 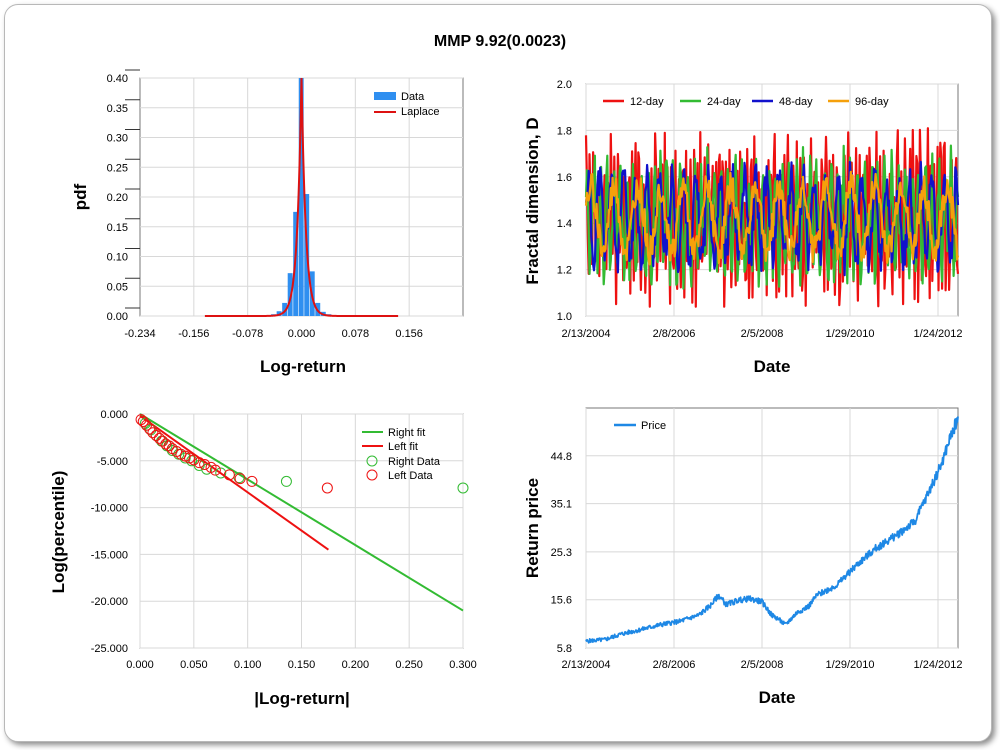 What do you see at coordinates (117, 139) in the screenshot?
I see `pdf-ytick-label: 0.30` at bounding box center [117, 139].